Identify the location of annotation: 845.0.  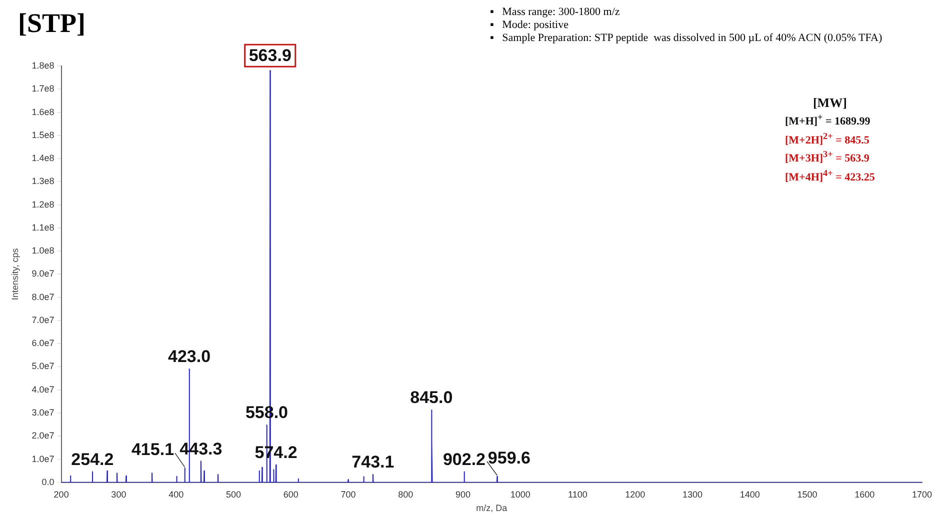
(431, 398).